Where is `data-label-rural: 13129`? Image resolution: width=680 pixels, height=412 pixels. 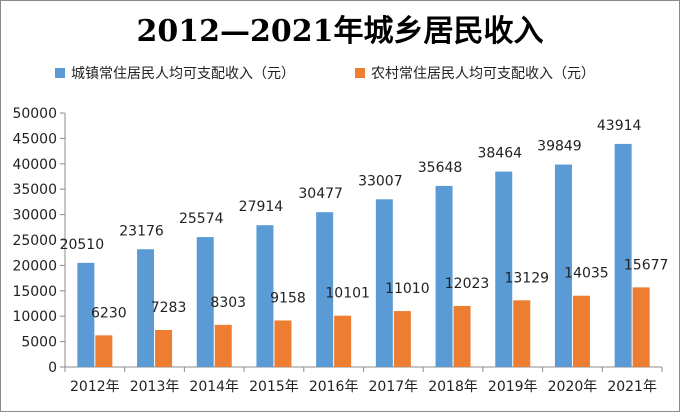
data-label-rural: 13129 is located at coordinates (526, 278).